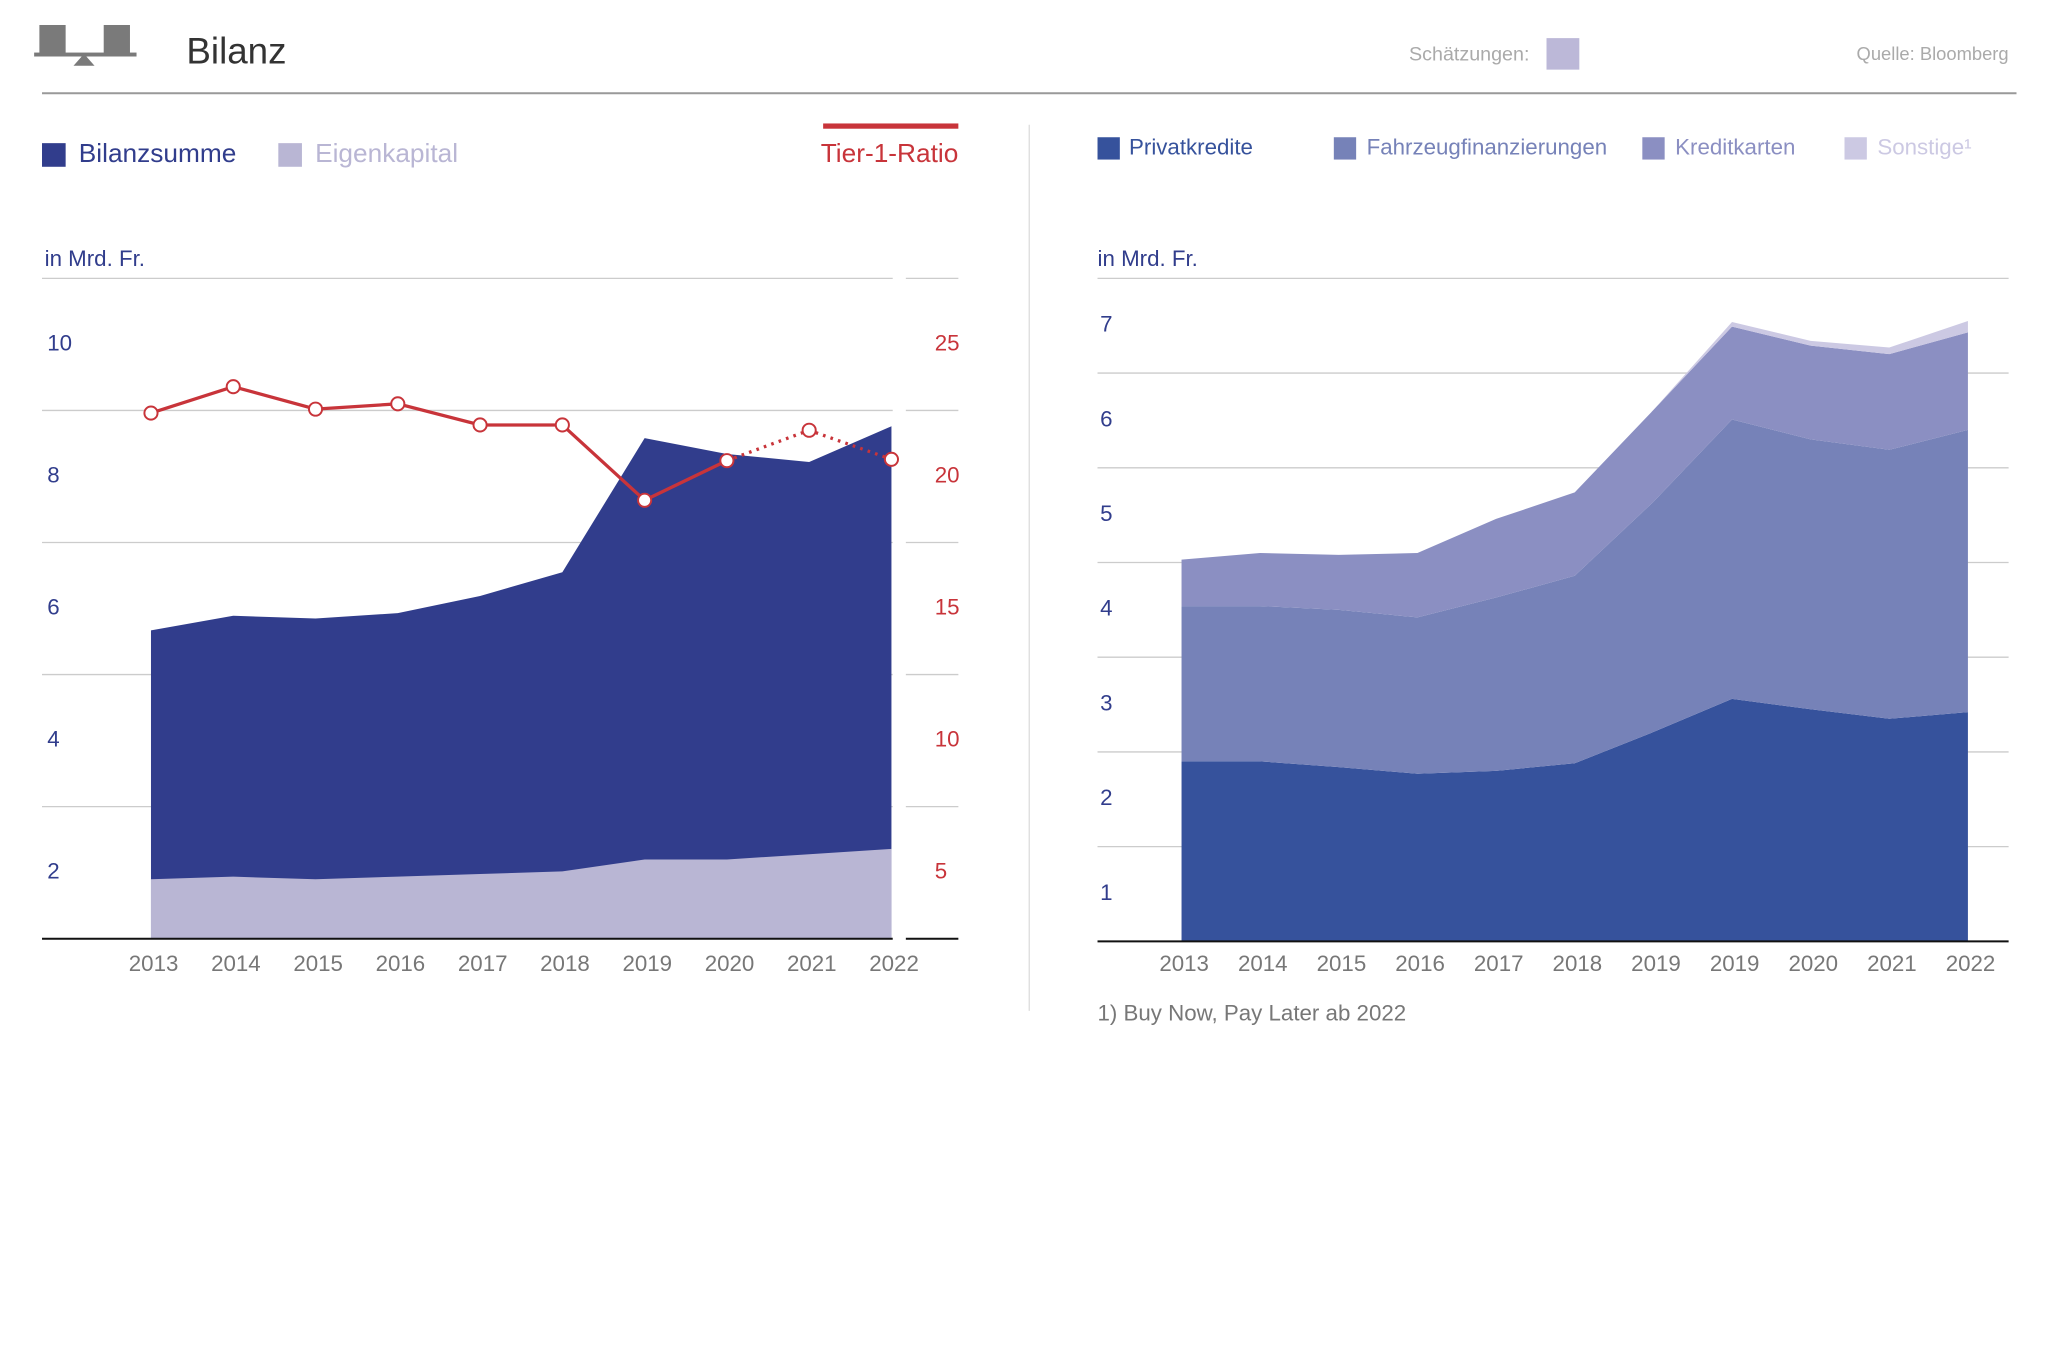 The width and height of the screenshot is (2048, 1351). Describe the element at coordinates (1106, 702) in the screenshot. I see `y-tick-label: 3` at that location.